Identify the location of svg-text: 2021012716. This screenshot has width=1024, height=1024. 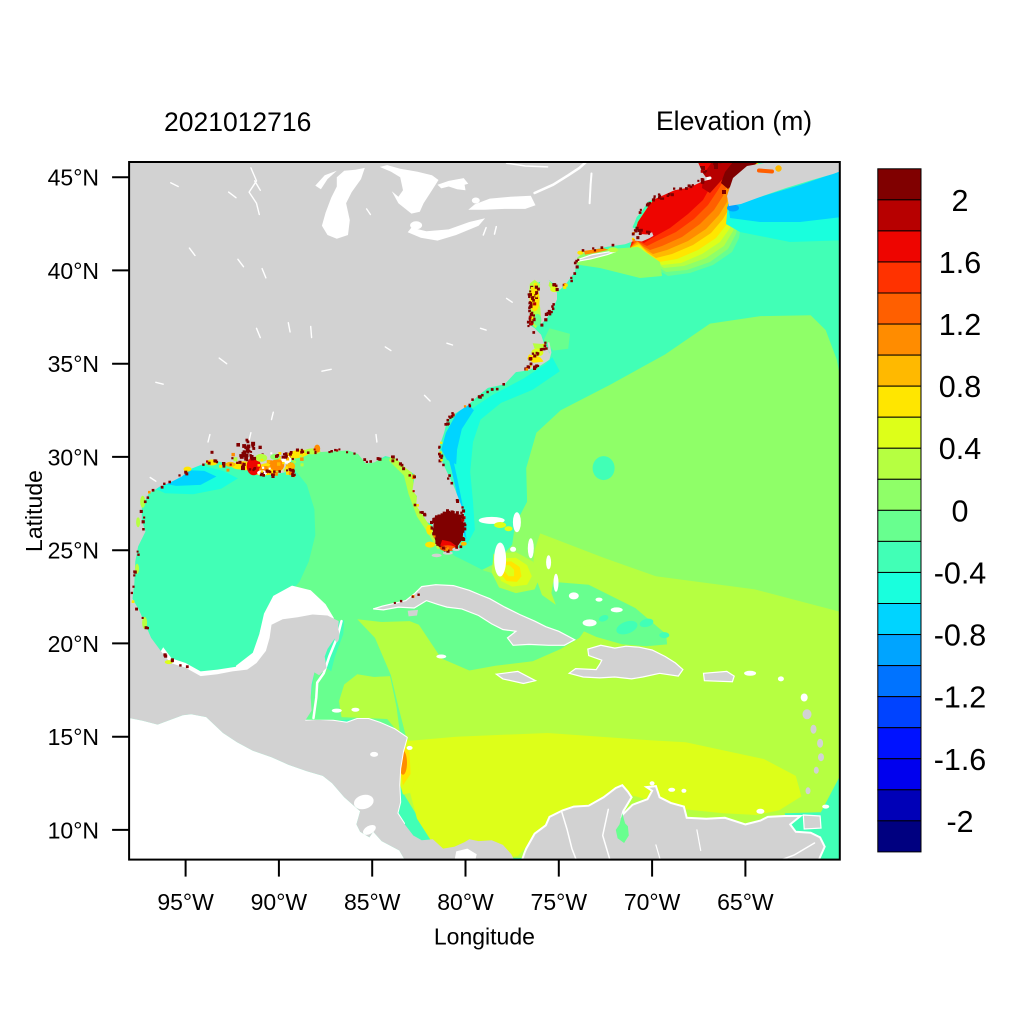
(237, 122).